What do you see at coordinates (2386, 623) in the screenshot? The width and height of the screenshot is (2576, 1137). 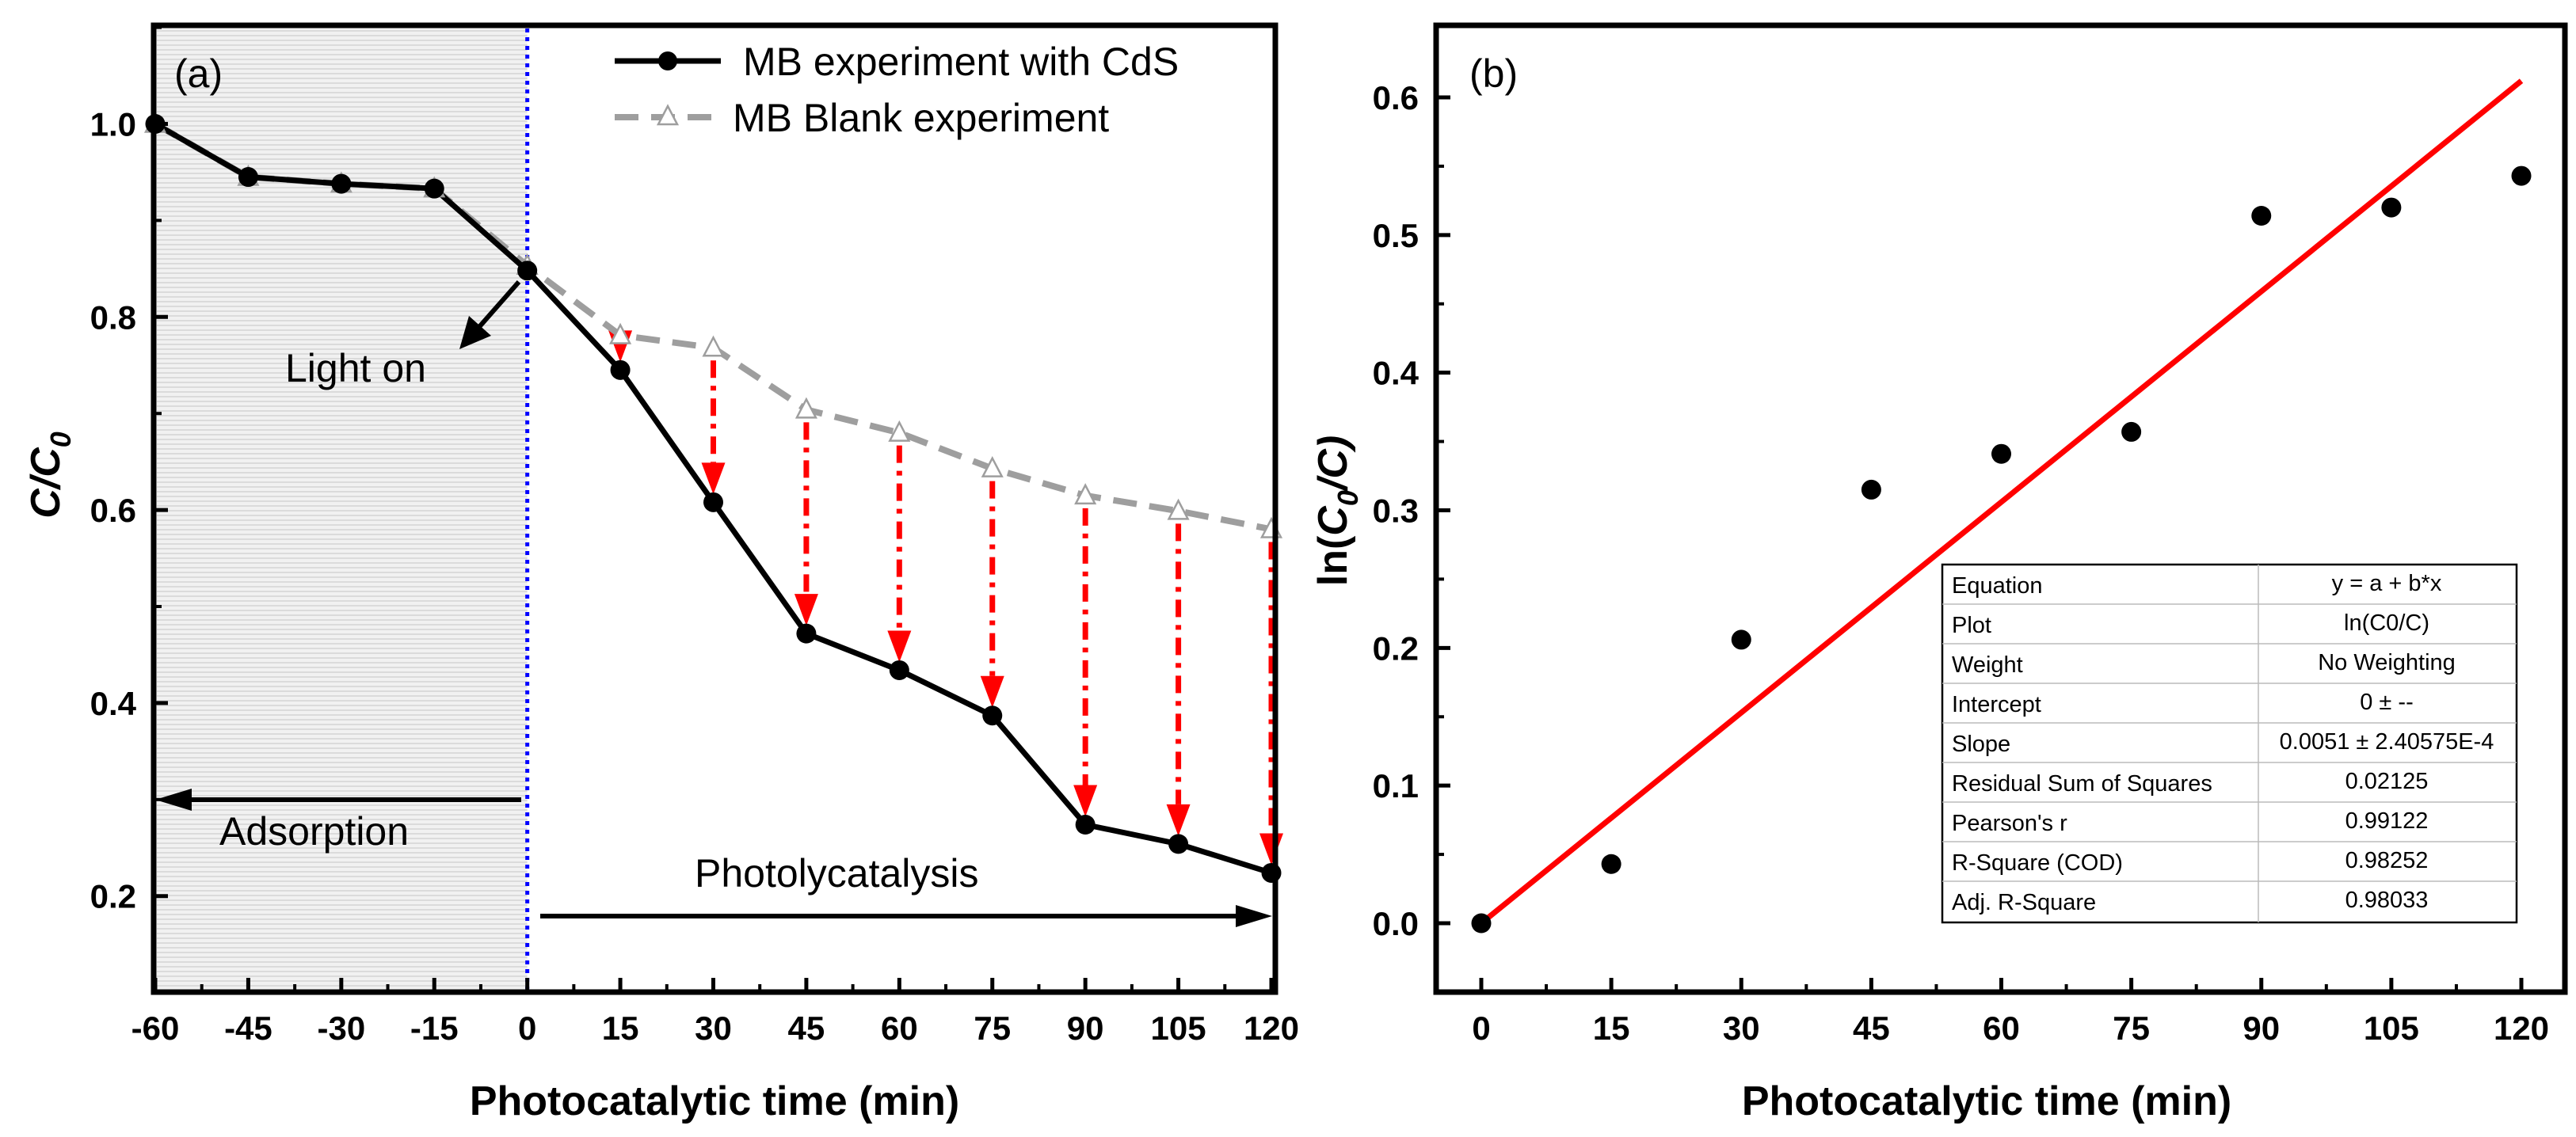 I see `fit-table-value: ln(C0/C)` at bounding box center [2386, 623].